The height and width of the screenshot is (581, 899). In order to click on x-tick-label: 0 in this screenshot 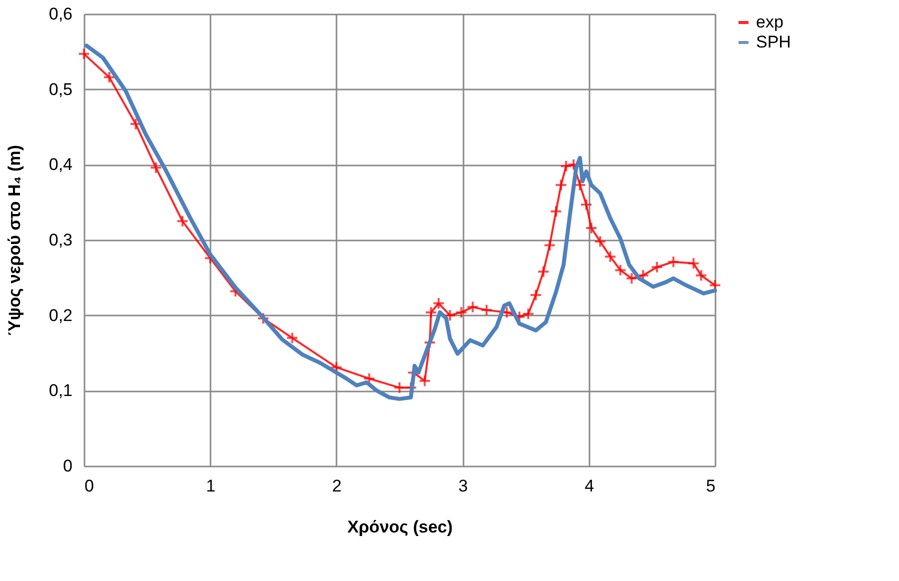, I will do `click(89, 486)`.